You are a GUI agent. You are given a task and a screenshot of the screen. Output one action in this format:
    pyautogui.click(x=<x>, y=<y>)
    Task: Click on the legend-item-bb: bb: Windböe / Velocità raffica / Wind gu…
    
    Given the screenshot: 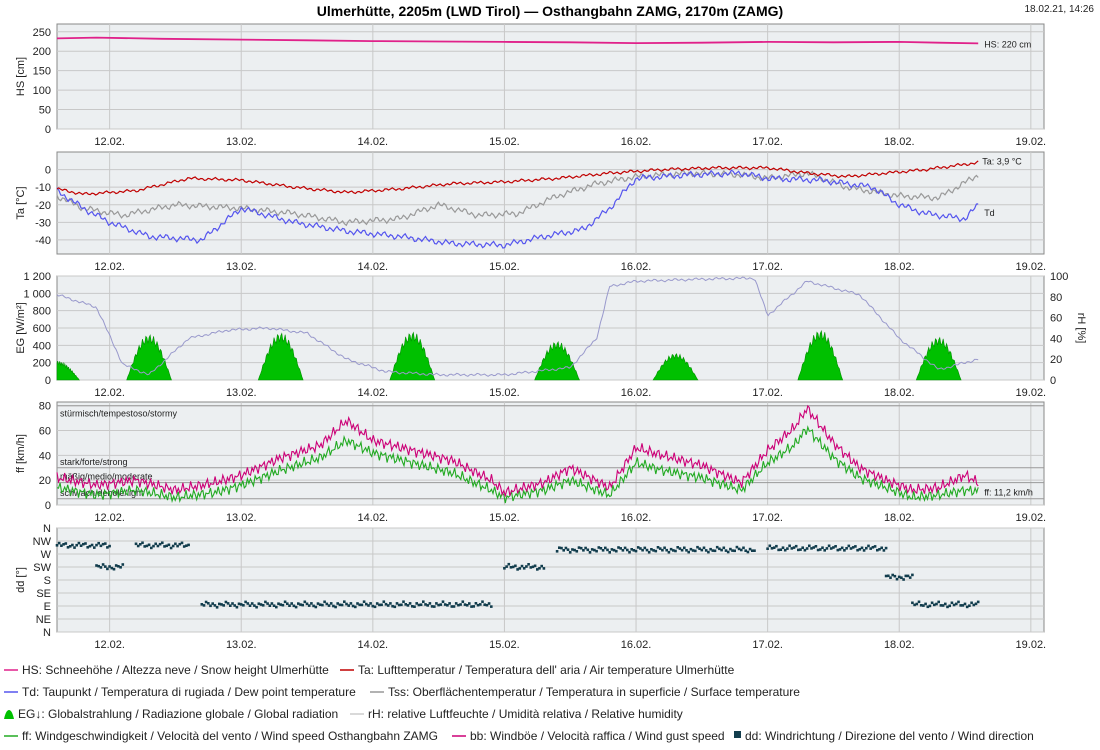 What is the action you would take?
    pyautogui.click(x=588, y=736)
    